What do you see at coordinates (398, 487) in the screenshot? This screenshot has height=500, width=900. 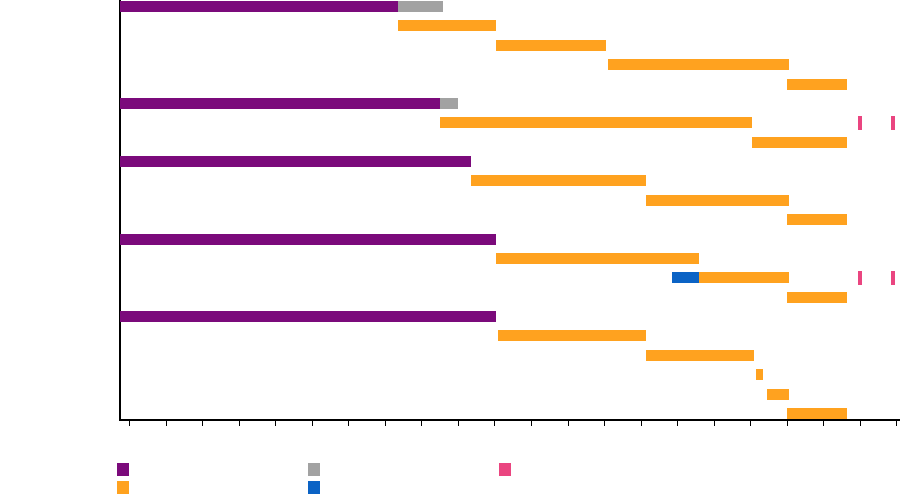 I see `legend-item-understudy` at bounding box center [398, 487].